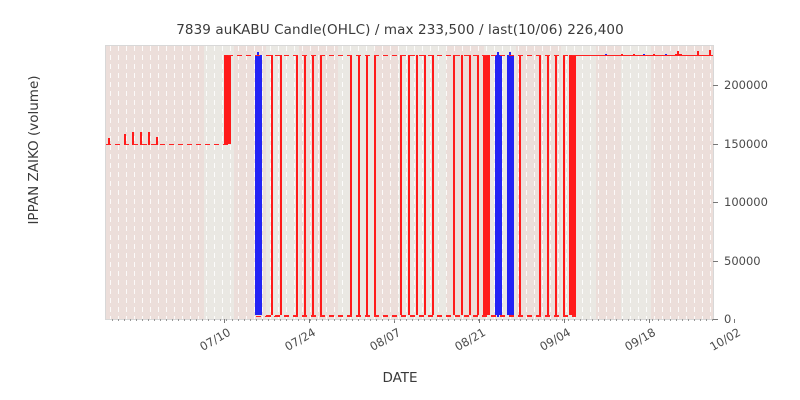 The height and width of the screenshot is (400, 800). I want to click on y-tick-mark, so click(715, 86).